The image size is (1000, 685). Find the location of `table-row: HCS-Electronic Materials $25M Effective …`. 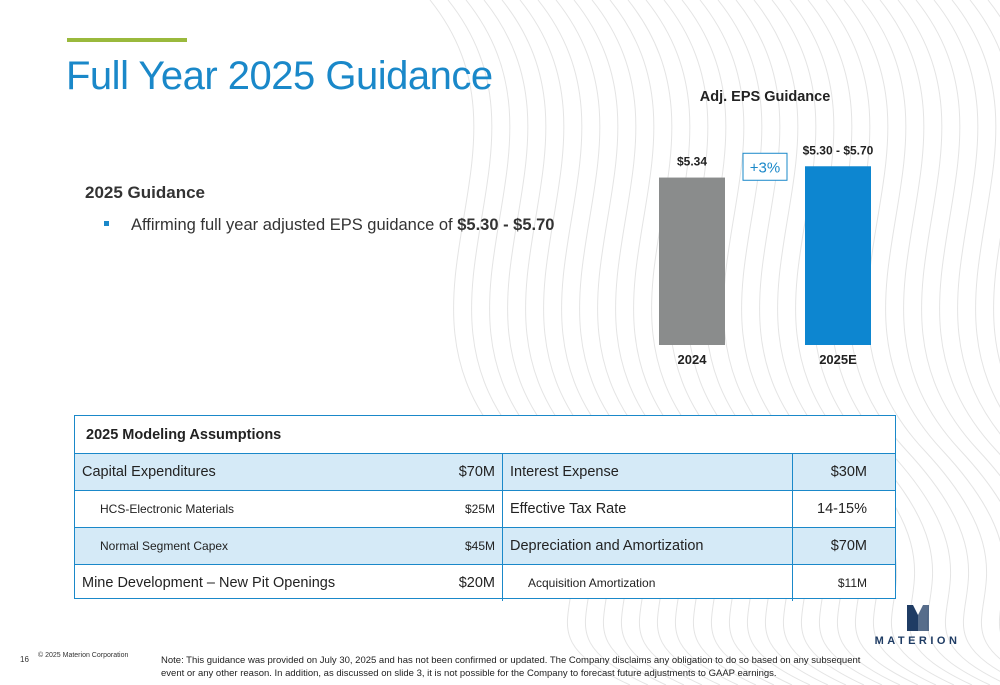

table-row: HCS-Electronic Materials $25M Effective … is located at coordinates (485, 509).